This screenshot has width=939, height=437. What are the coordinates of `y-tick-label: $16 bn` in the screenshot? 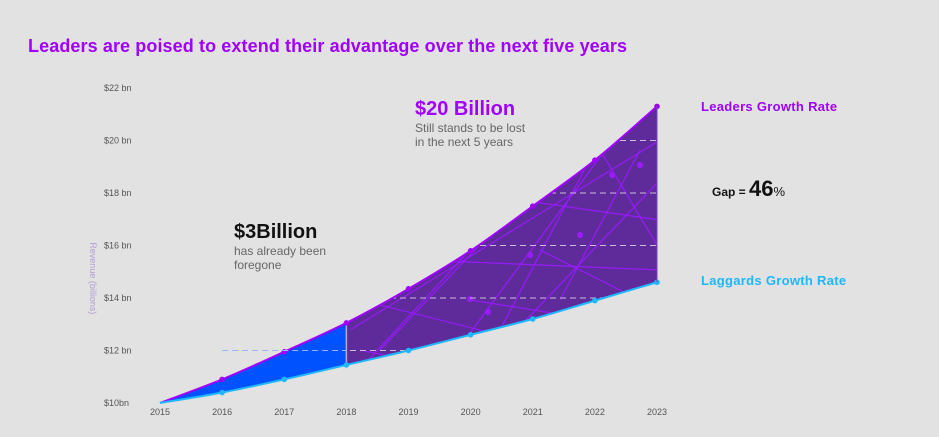 It's located at (118, 246).